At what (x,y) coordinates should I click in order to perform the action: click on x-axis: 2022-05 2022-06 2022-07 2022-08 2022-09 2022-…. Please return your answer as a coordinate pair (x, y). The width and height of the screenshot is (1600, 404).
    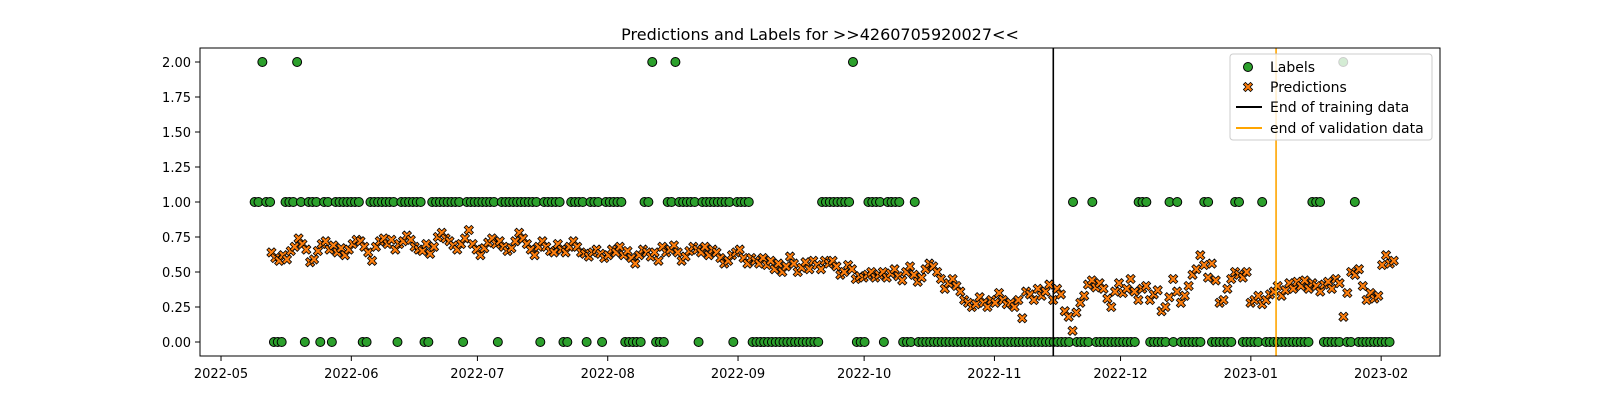
    Looking at the image, I should click on (801, 369).